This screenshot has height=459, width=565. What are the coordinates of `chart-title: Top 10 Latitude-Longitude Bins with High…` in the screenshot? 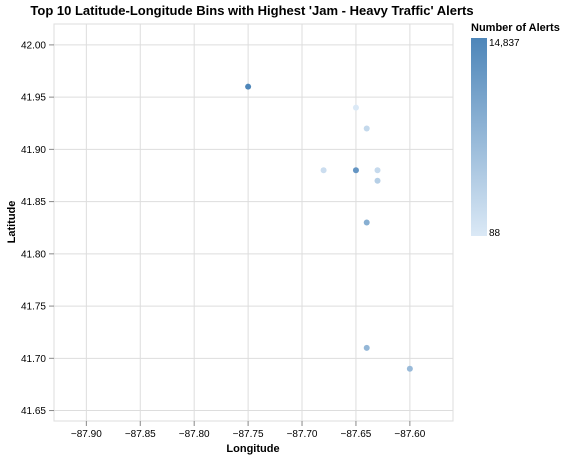 It's located at (251, 10).